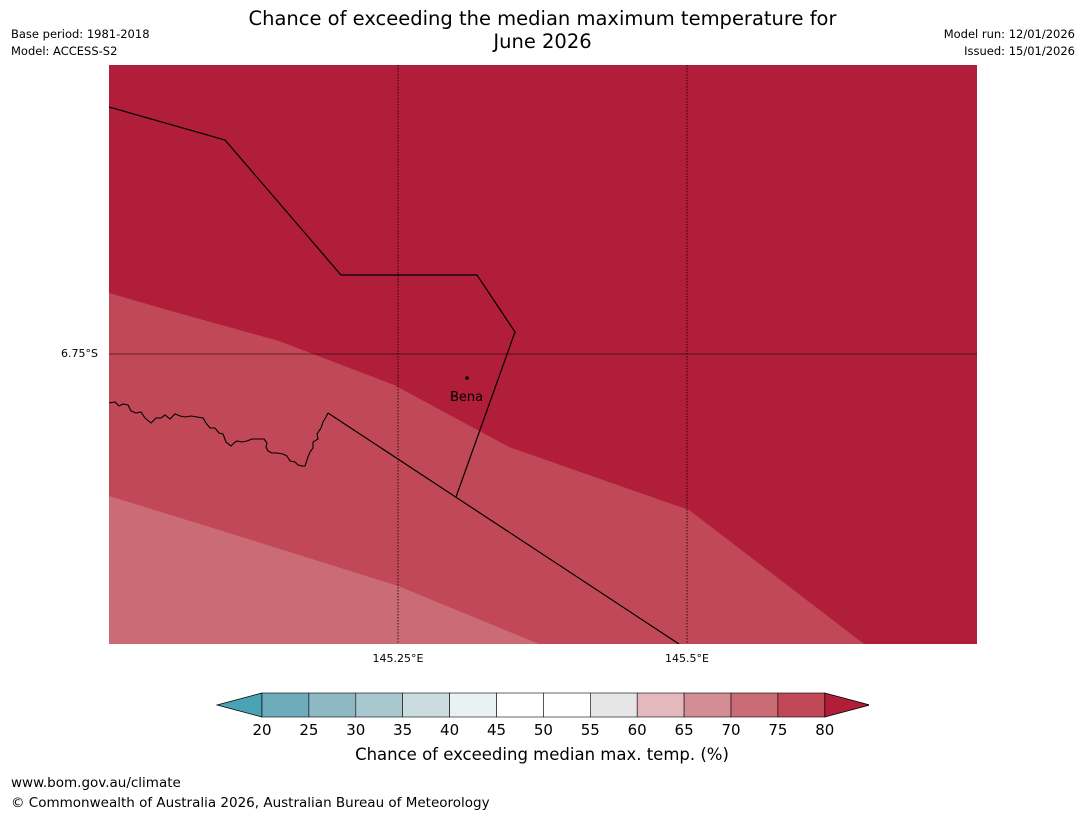 The height and width of the screenshot is (816, 1085). What do you see at coordinates (637, 729) in the screenshot?
I see `colorbar-tick-label: 60` at bounding box center [637, 729].